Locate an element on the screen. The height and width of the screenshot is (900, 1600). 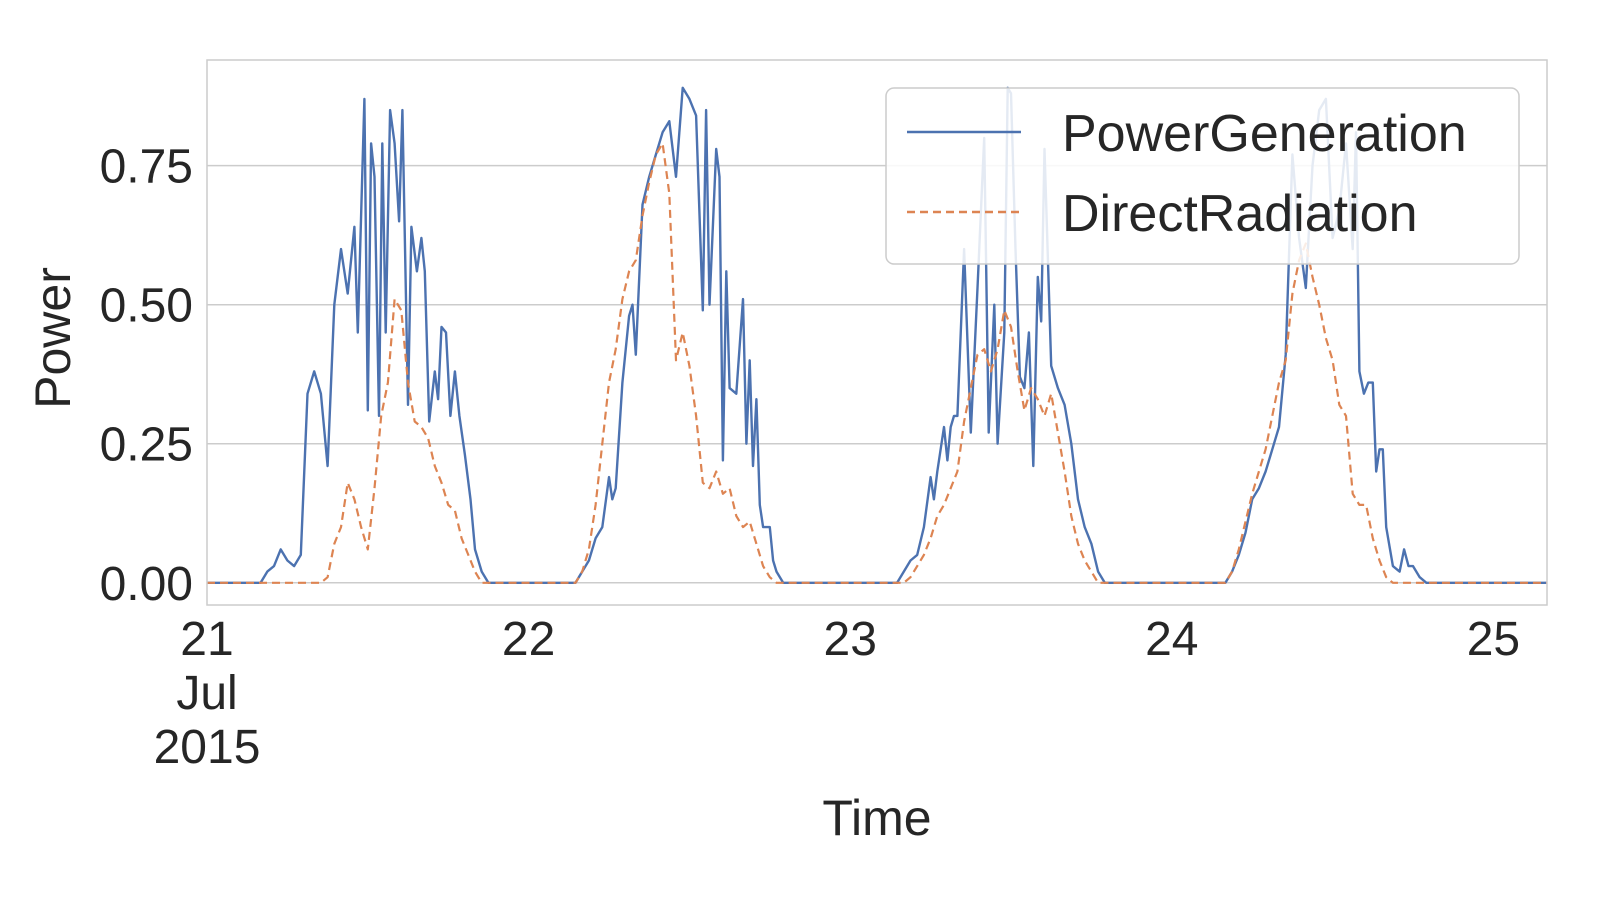
y-tick-label: 0.00 is located at coordinates (146, 584).